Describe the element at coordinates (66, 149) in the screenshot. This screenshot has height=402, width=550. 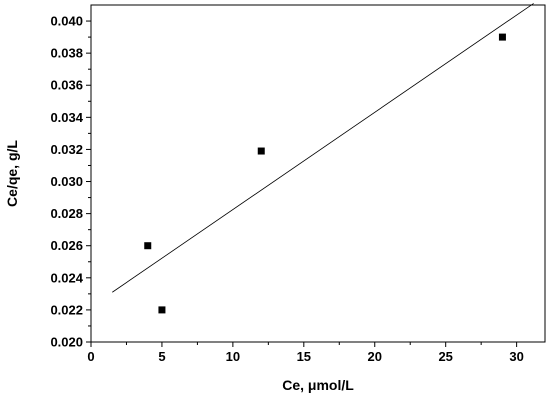
I see `y-tick-label: 0.032` at that location.